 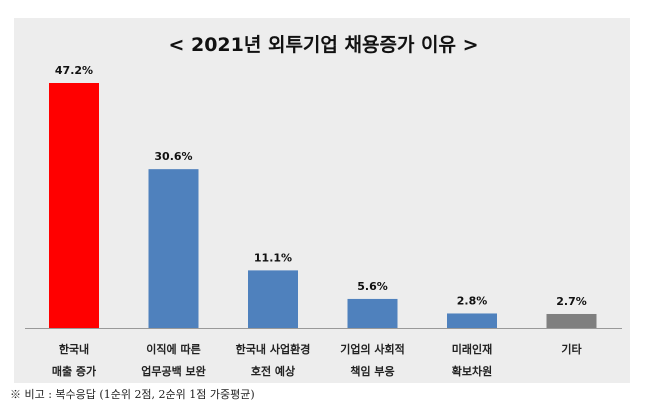 What do you see at coordinates (372, 286) in the screenshot?
I see `data-label: 5.6%` at bounding box center [372, 286].